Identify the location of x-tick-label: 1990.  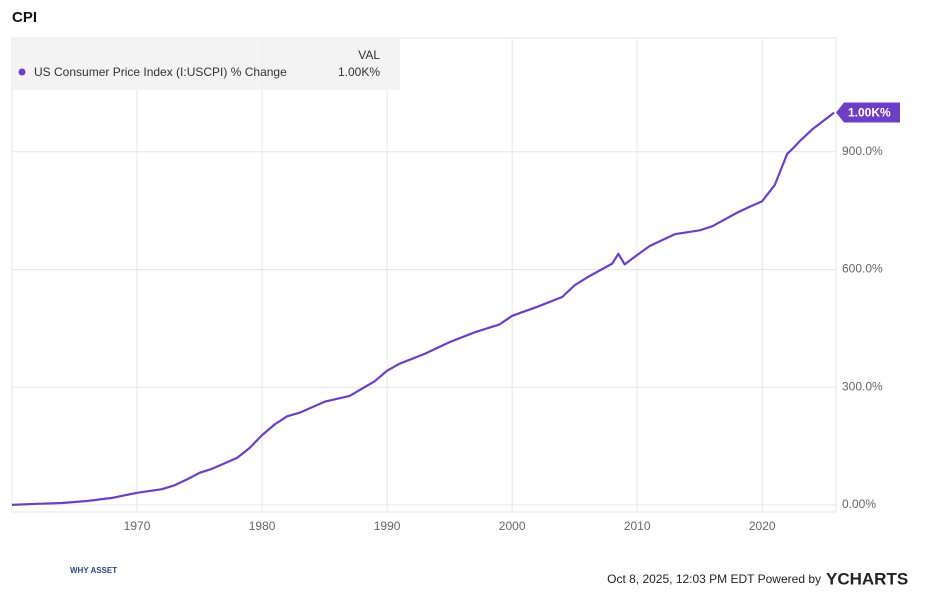
(387, 526).